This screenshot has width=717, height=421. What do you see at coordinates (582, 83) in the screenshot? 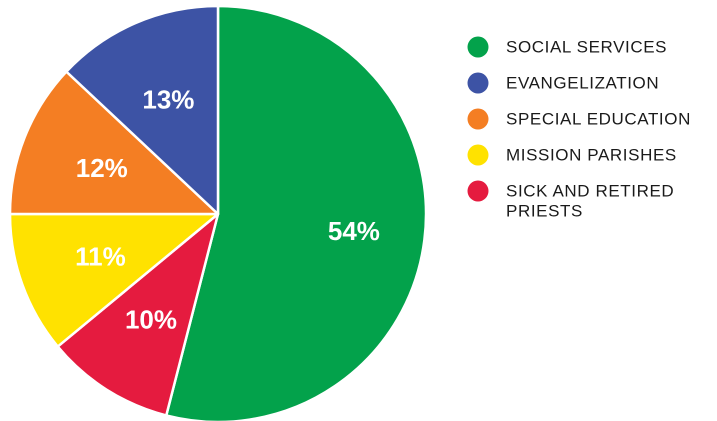
I see `legend-label: EVANGELIZATION` at bounding box center [582, 83].